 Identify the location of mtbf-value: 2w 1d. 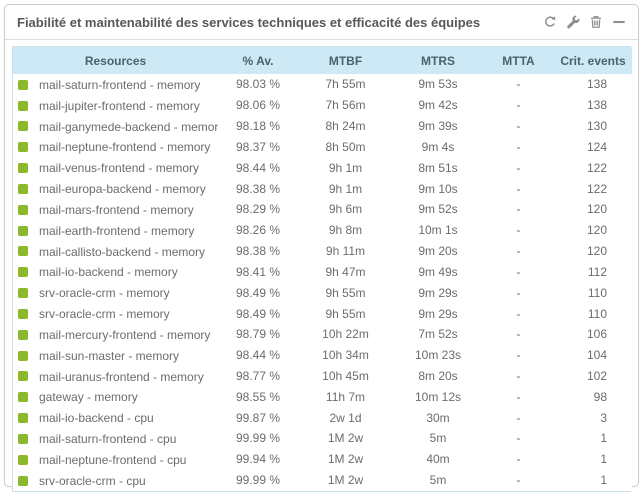
(345, 417).